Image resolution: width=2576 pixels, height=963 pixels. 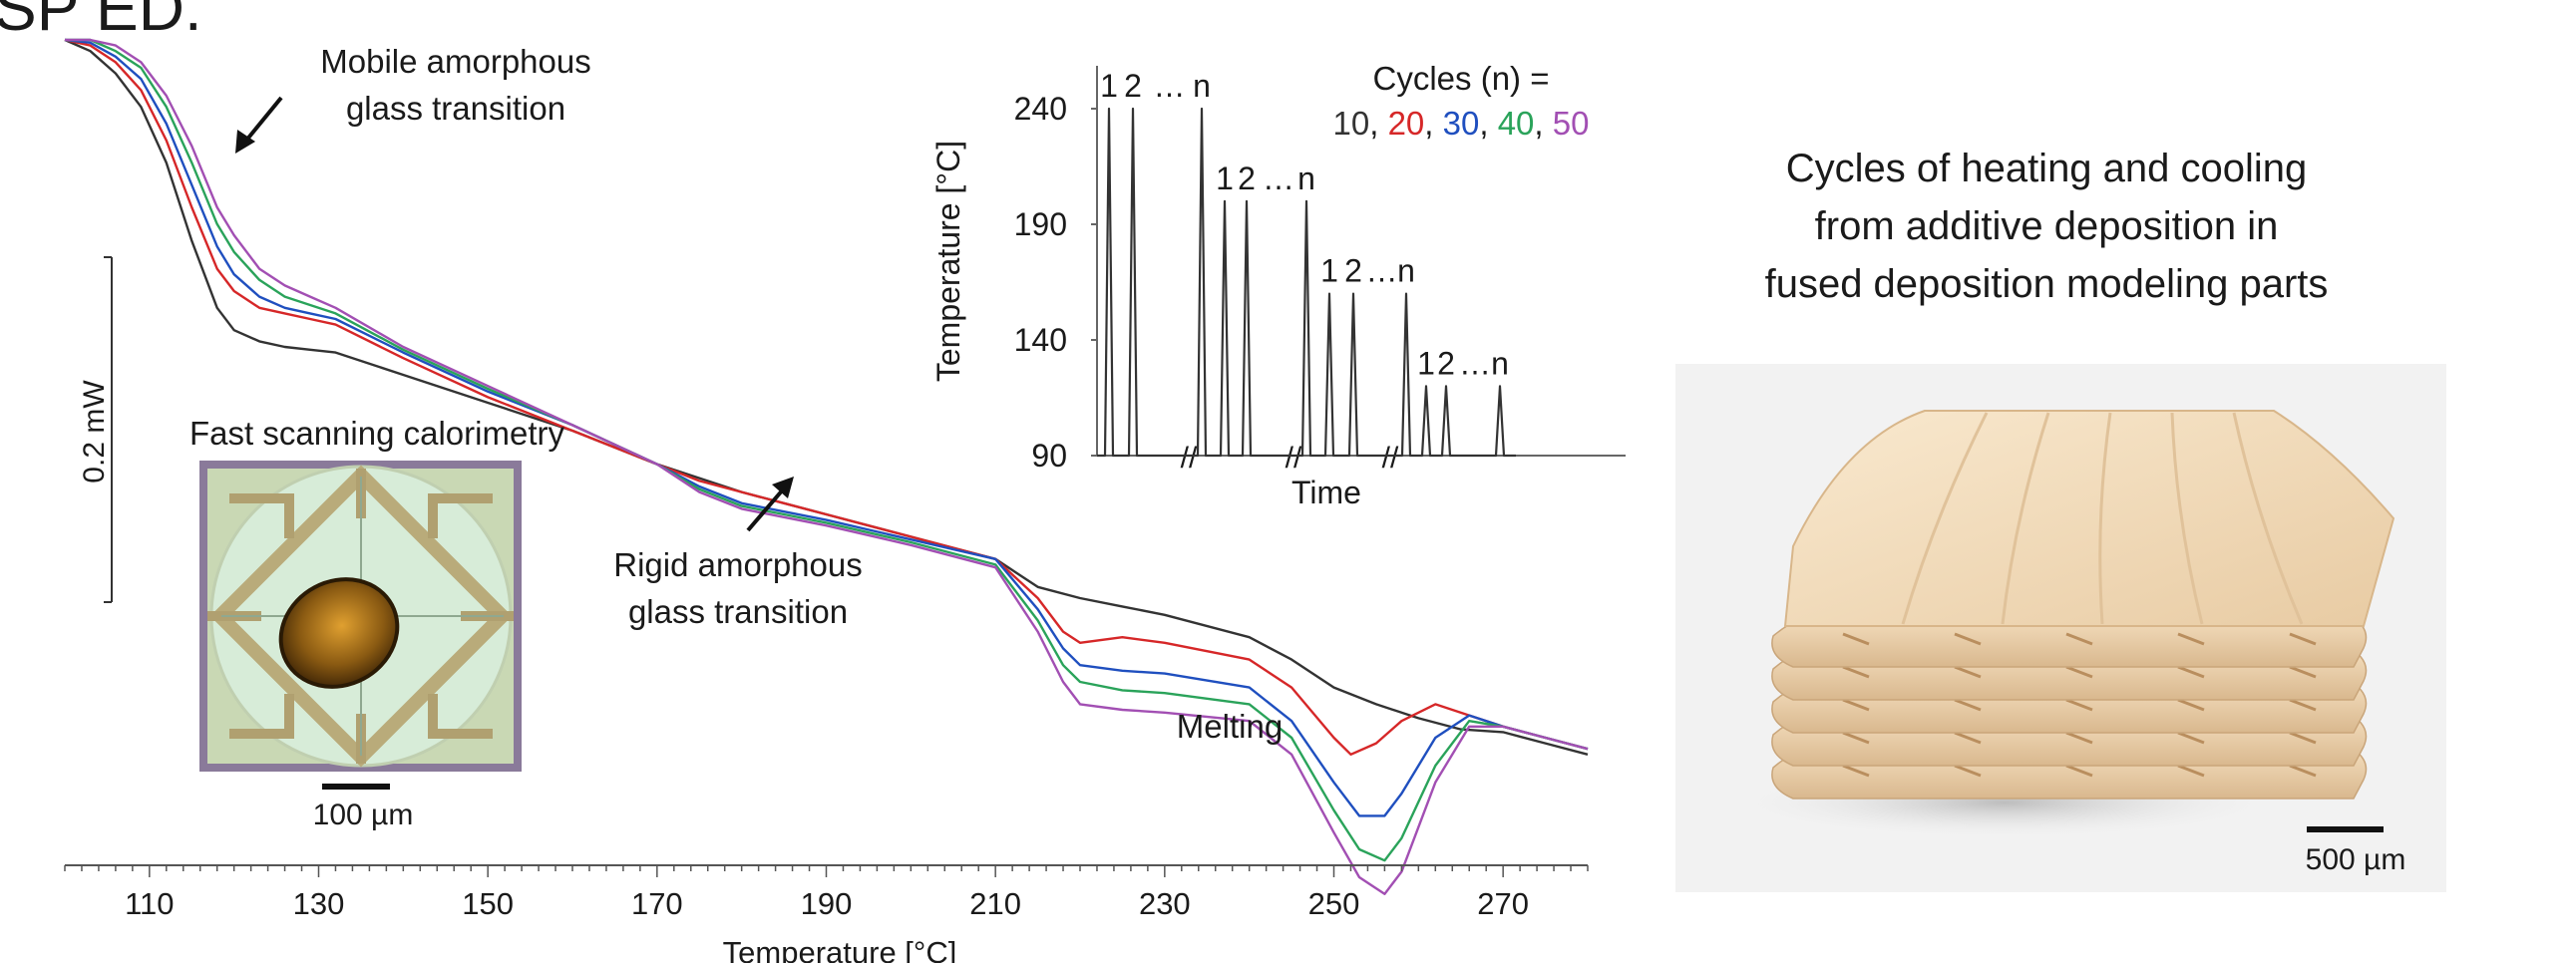 I want to click on fdm-layers, so click(x=2083, y=605).